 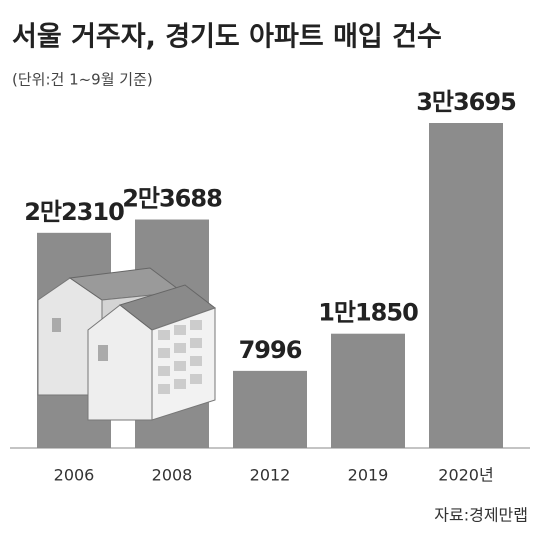 I want to click on value-label: 2만2310, so click(x=74, y=212).